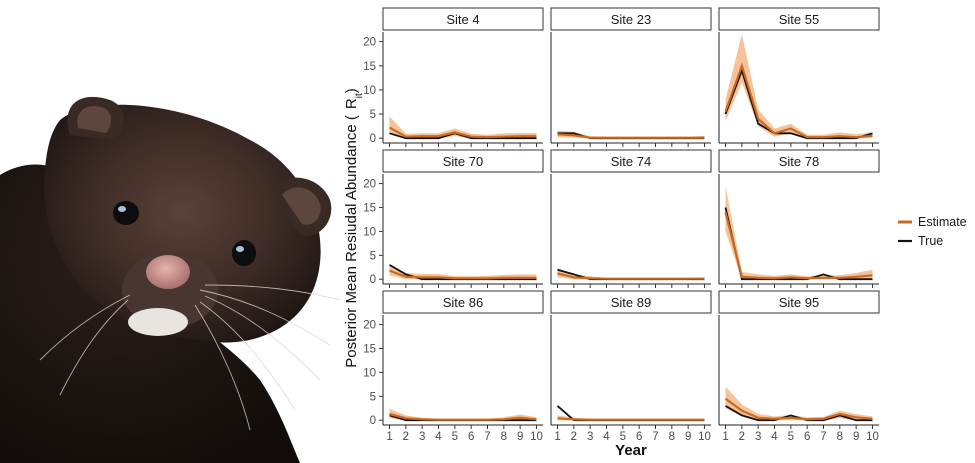 This screenshot has height=463, width=975. I want to click on facet-strip-label: Site 95, so click(799, 302).